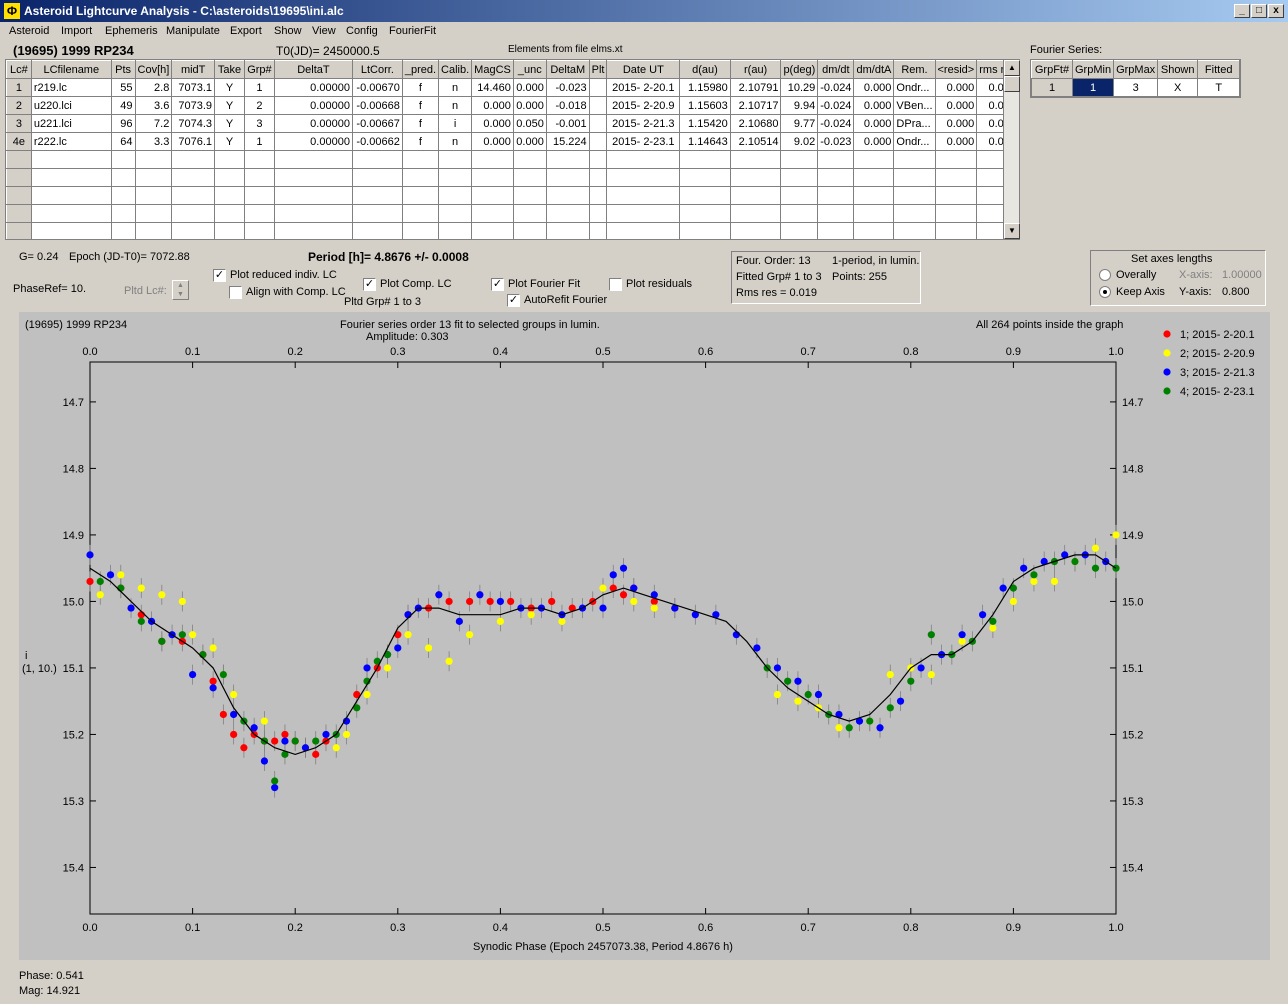  I want to click on table-cell: u220.lci, so click(71, 105).